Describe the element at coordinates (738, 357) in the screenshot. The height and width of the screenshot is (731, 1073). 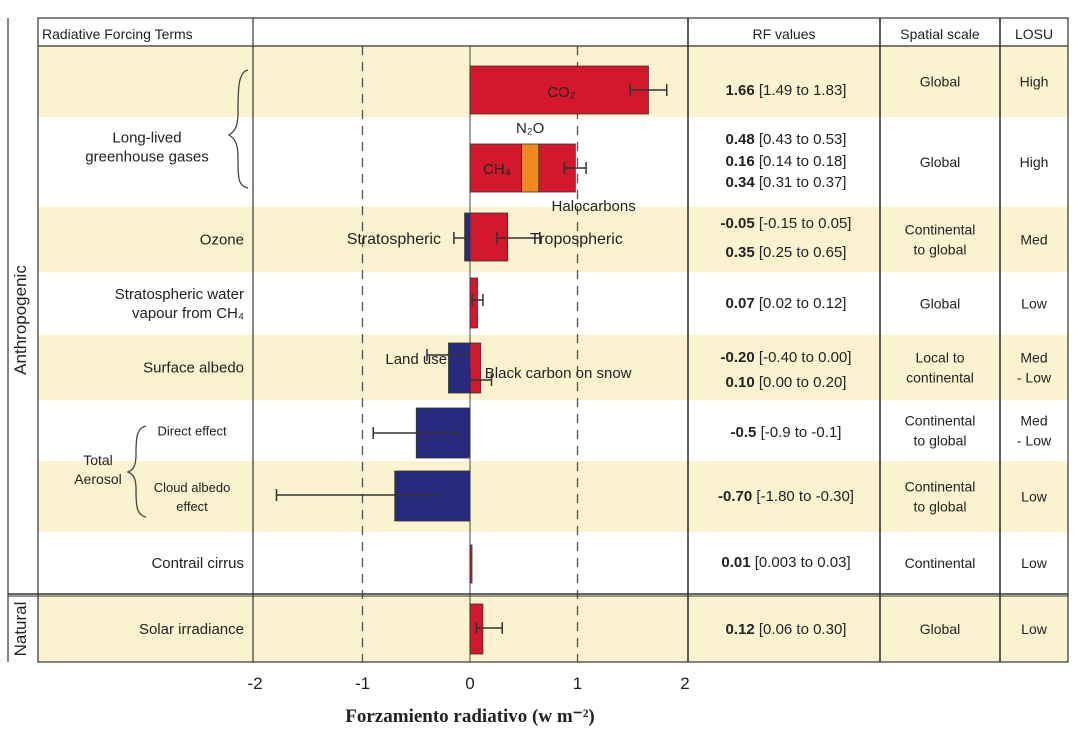
I see `rf-value: -0.20` at that location.